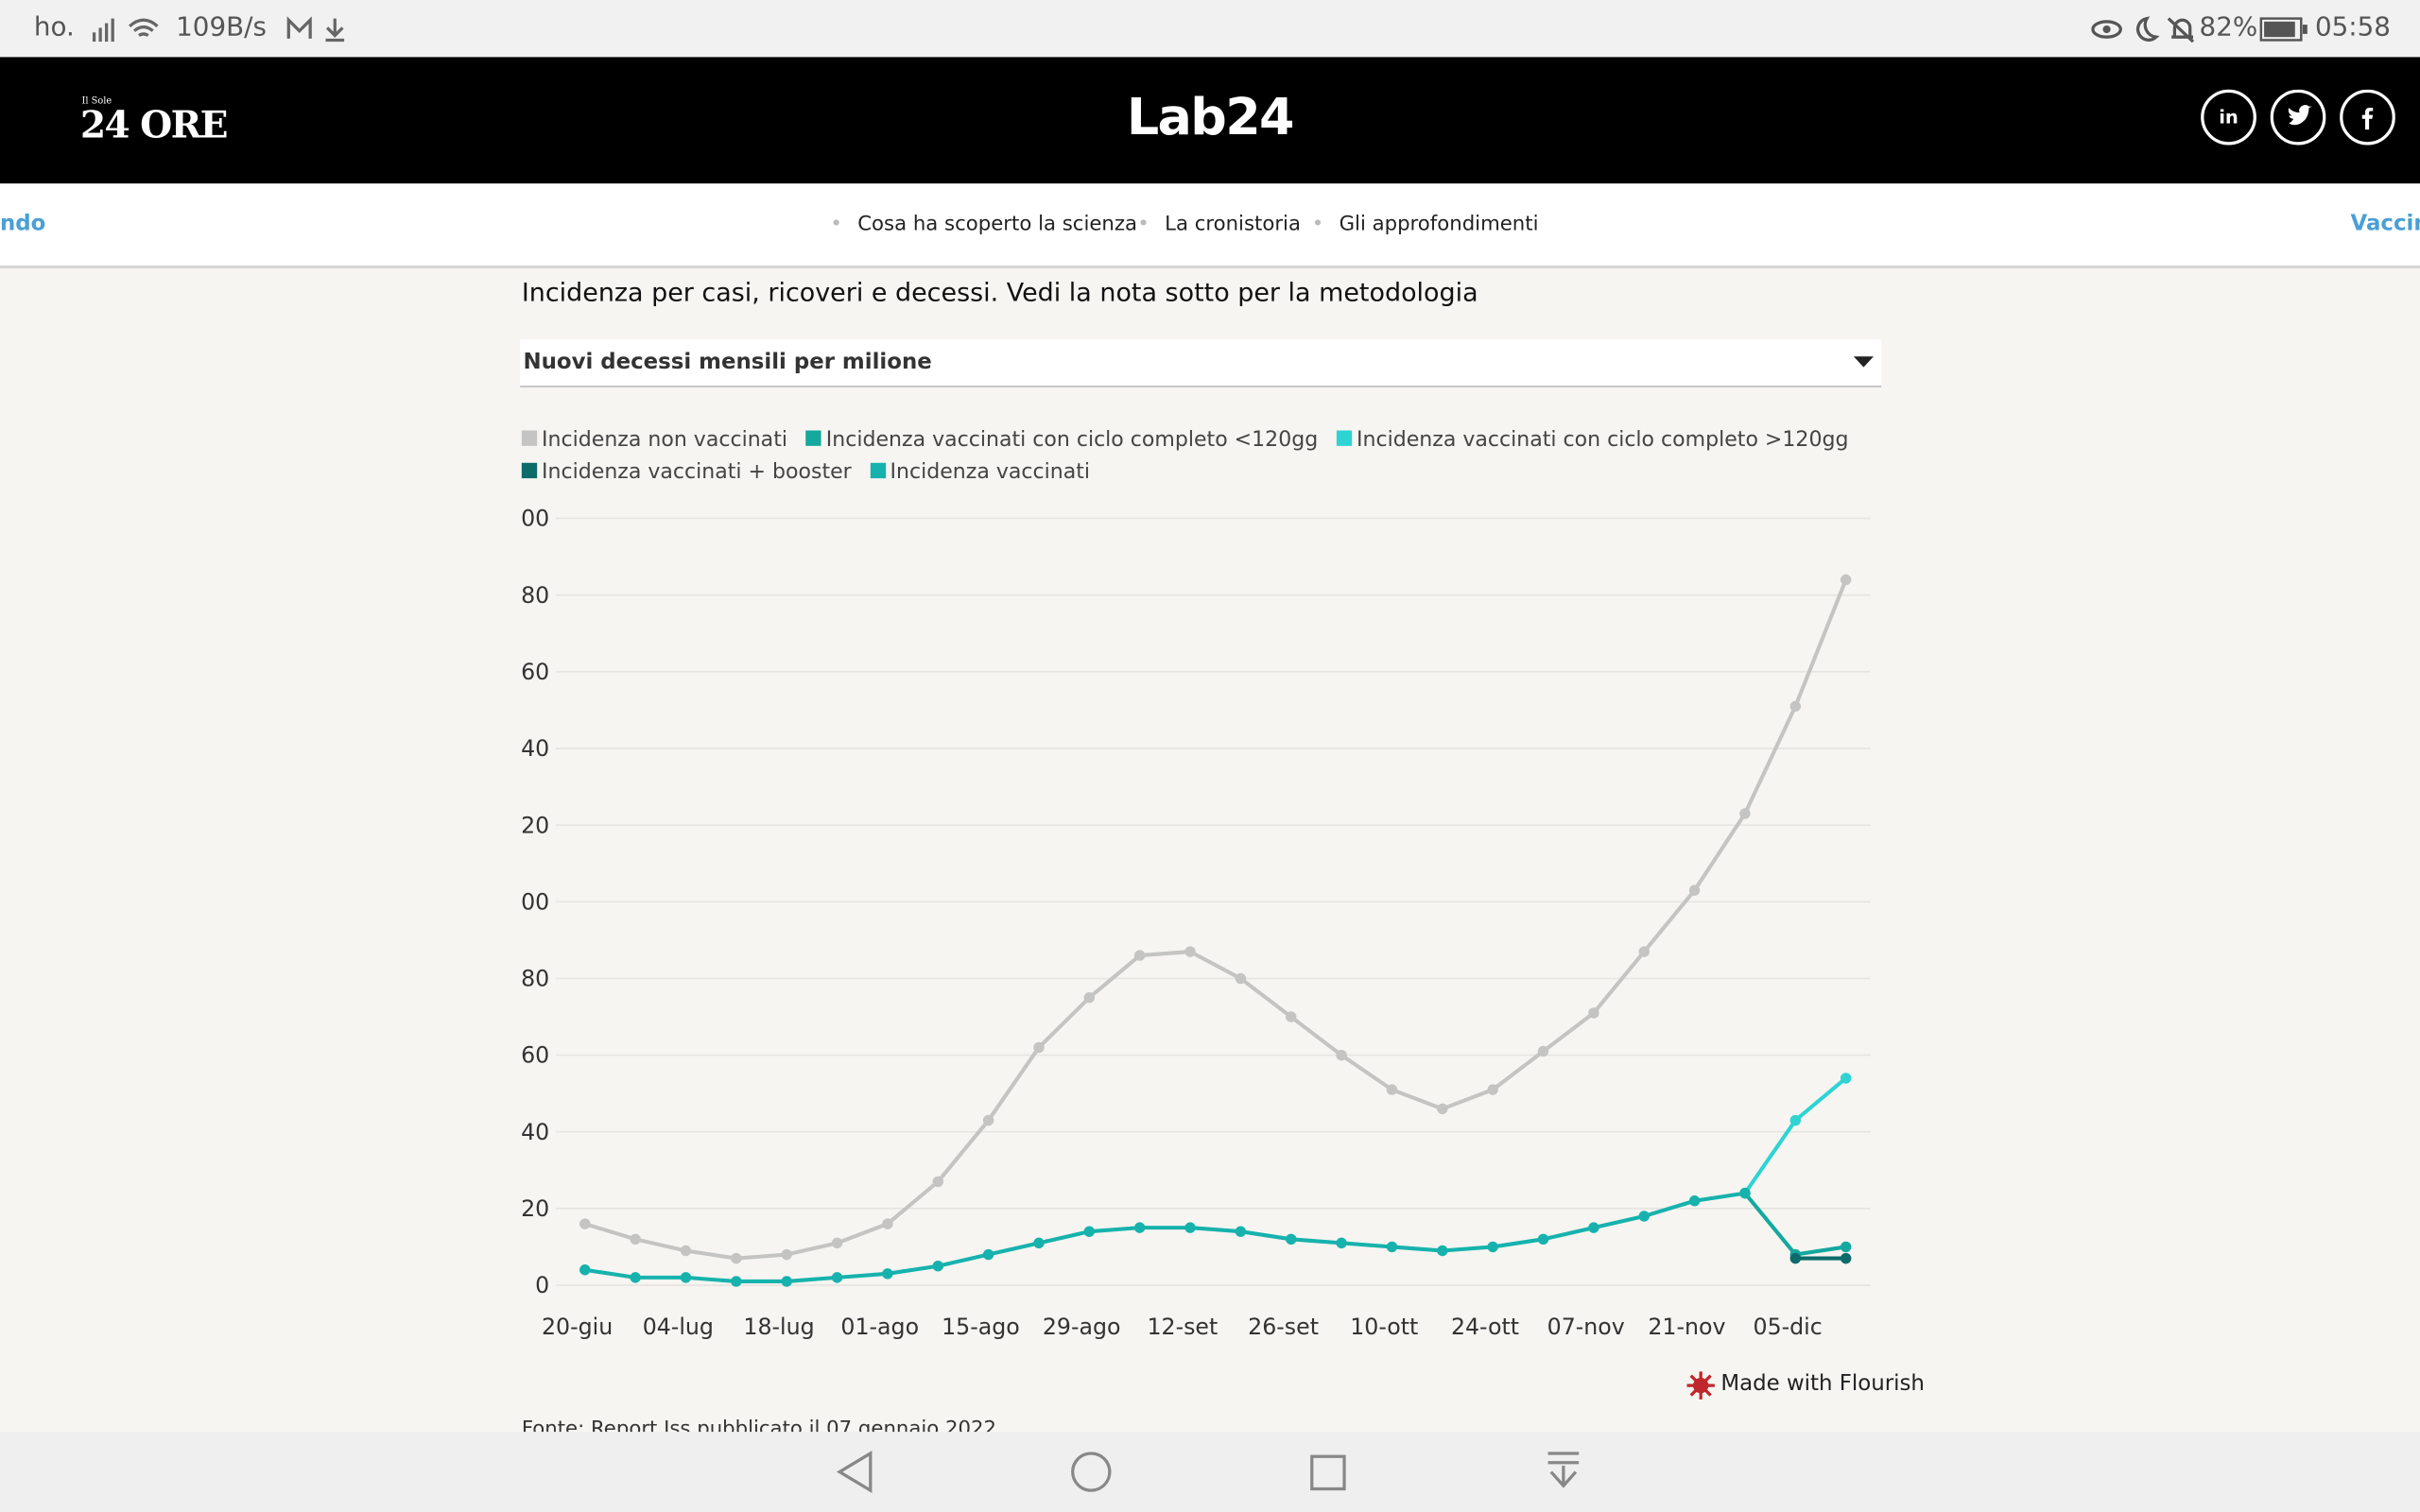 This screenshot has width=2420, height=1512. I want to click on legend-item: Incidenza non vaccinati, so click(654, 440).